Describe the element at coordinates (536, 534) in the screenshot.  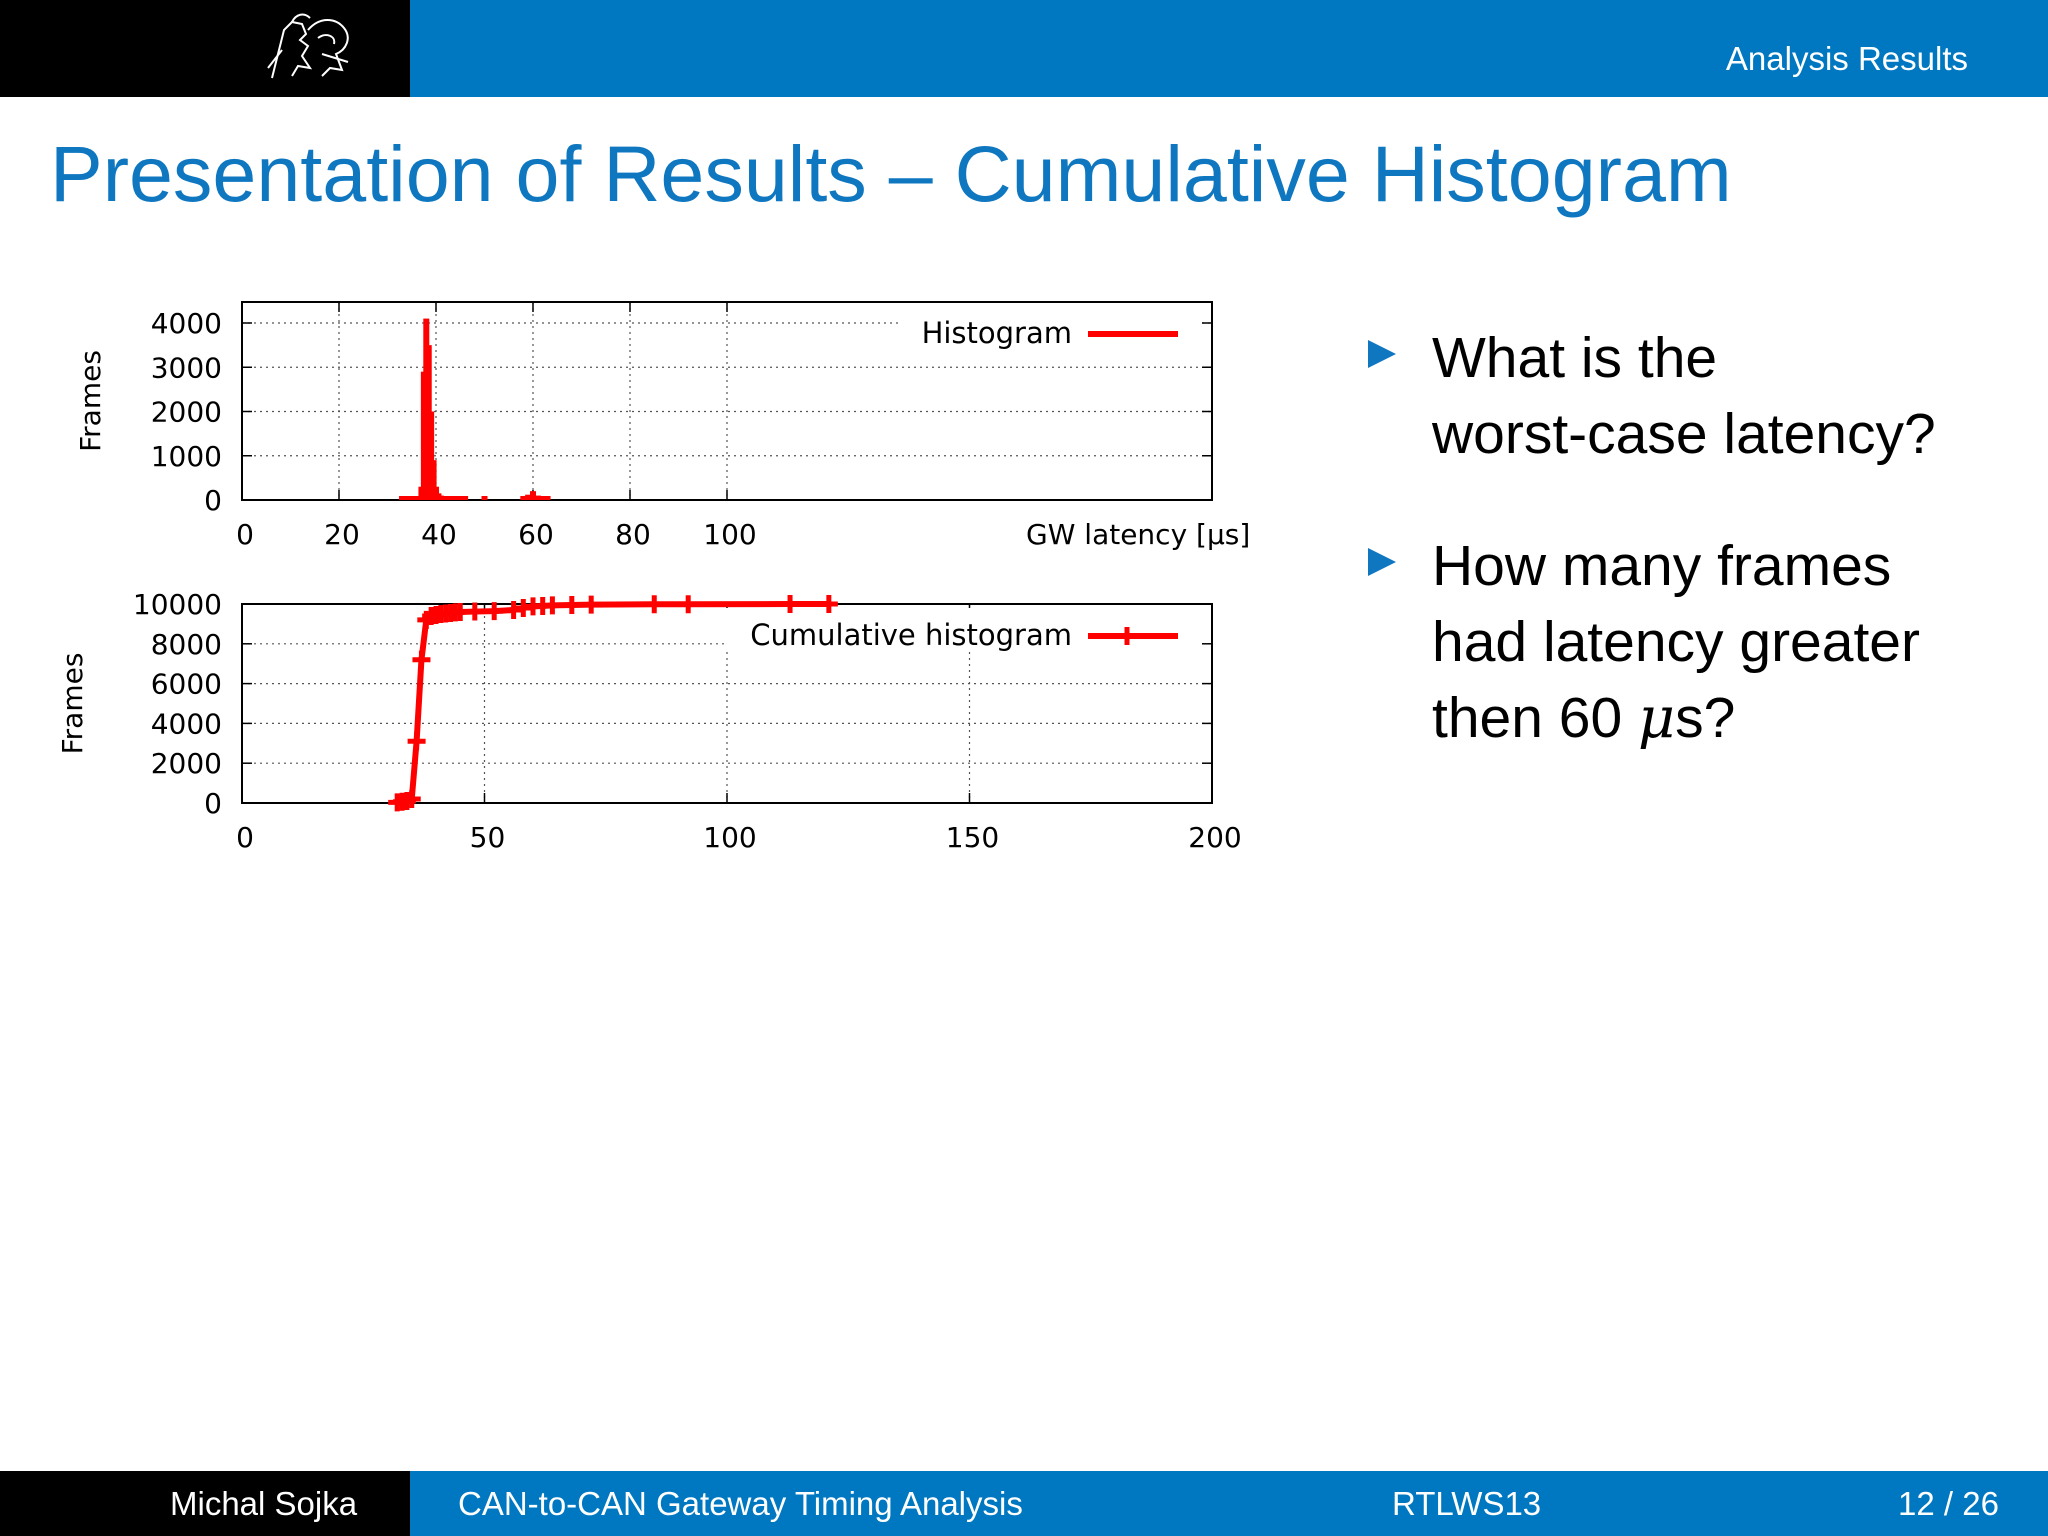
I see `x-tick-label: 60` at that location.